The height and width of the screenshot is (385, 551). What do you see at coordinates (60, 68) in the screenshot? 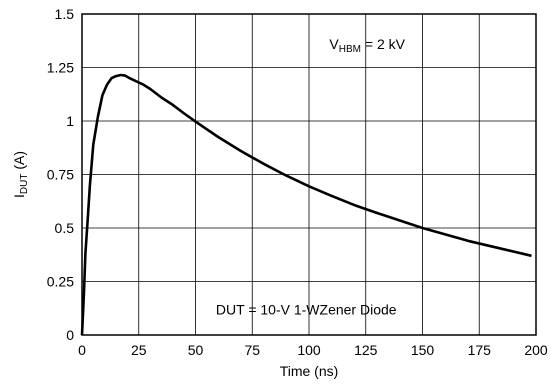
I see `y-tick-label: 1.25` at bounding box center [60, 68].